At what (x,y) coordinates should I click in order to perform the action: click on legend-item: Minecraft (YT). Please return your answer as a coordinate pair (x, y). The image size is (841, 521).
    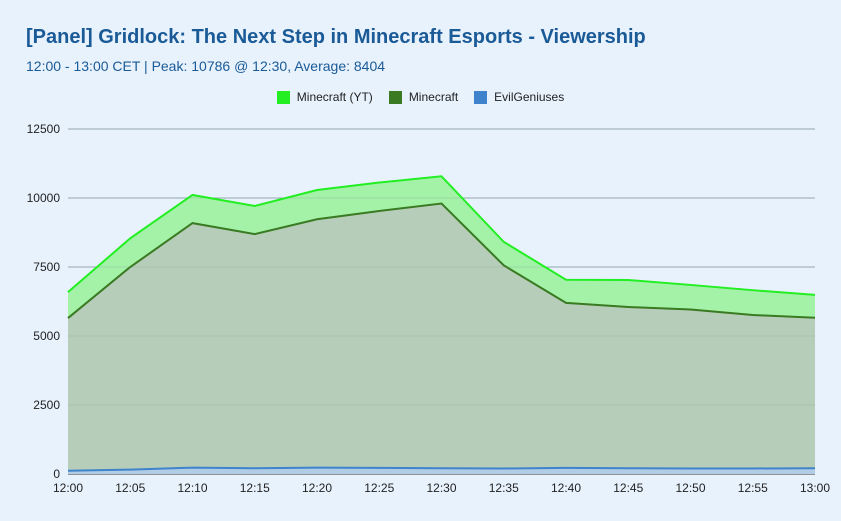
    Looking at the image, I should click on (324, 97).